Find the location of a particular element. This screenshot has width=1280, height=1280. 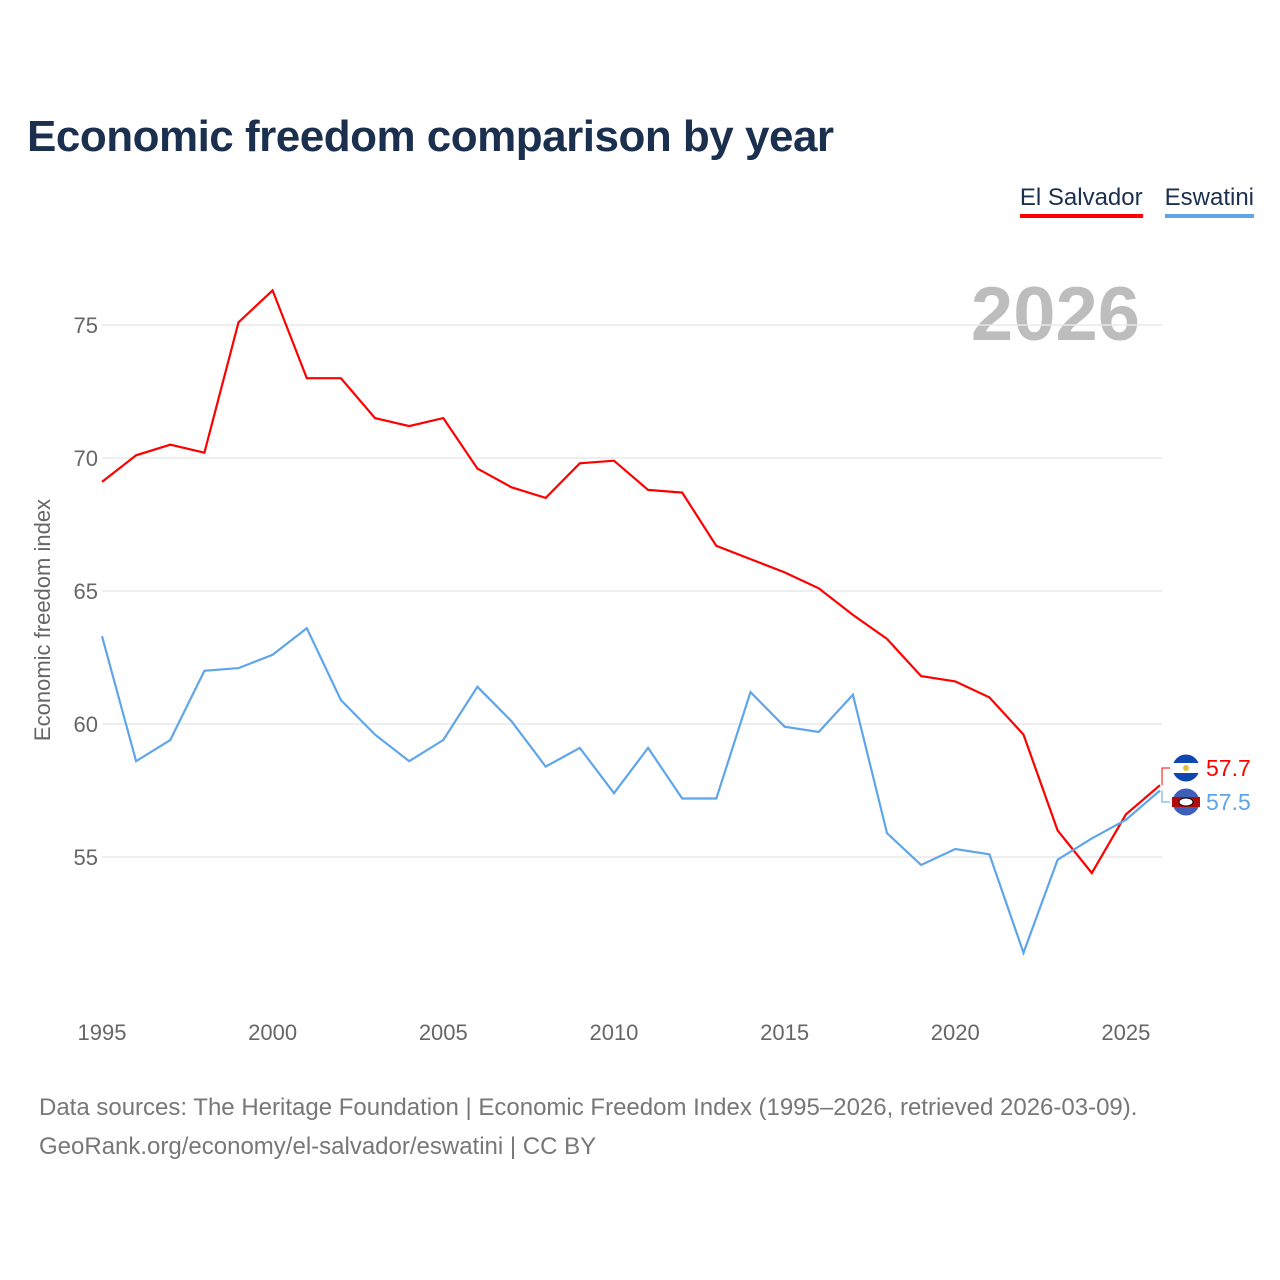

legend-item-eswatini: Eswatini is located at coordinates (1209, 201).